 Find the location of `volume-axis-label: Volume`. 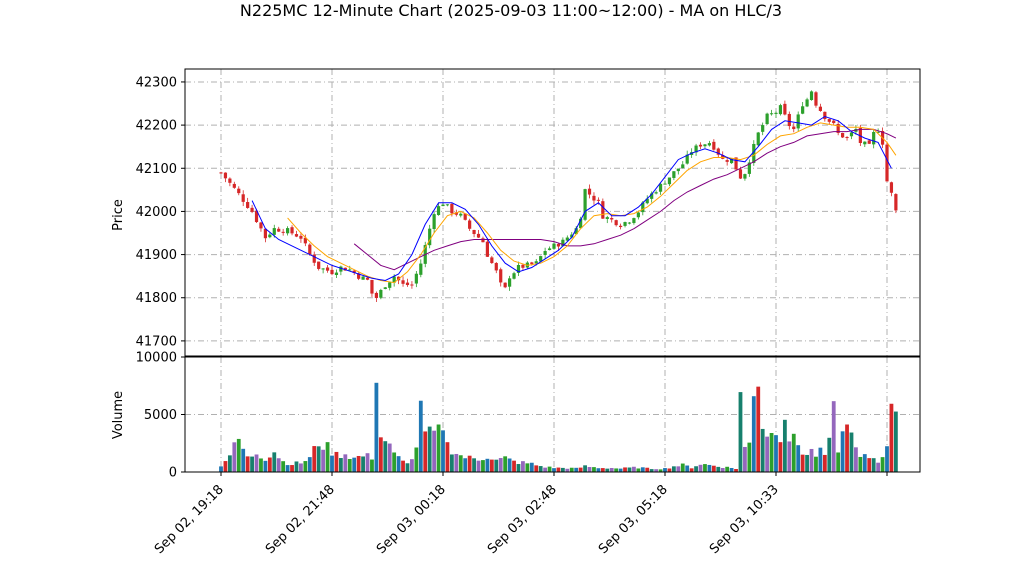

volume-axis-label: Volume is located at coordinates (118, 415).